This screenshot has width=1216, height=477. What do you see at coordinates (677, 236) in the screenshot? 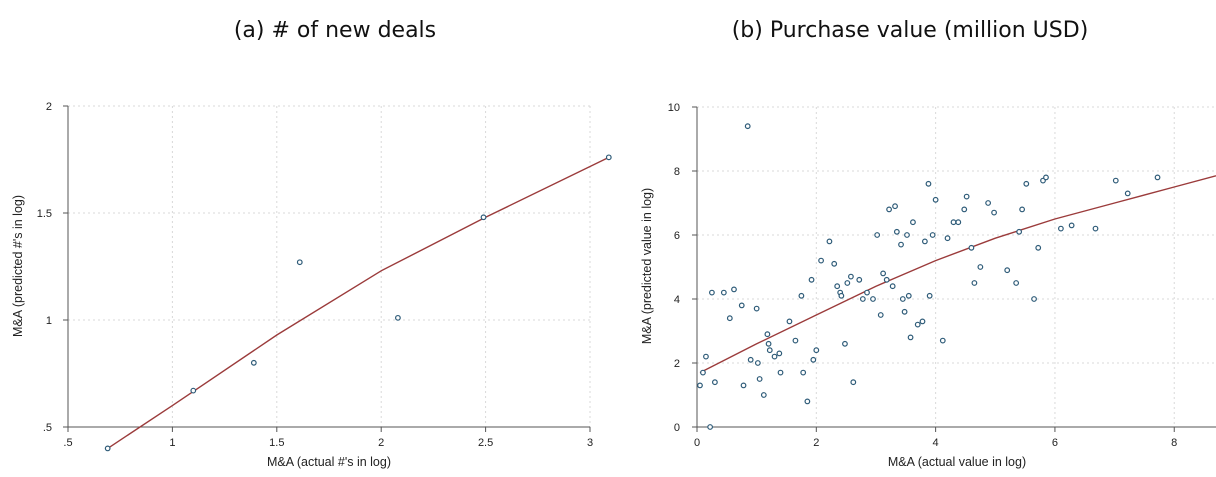
I see `panel-b-y-tick-label-3: 6` at bounding box center [677, 236].